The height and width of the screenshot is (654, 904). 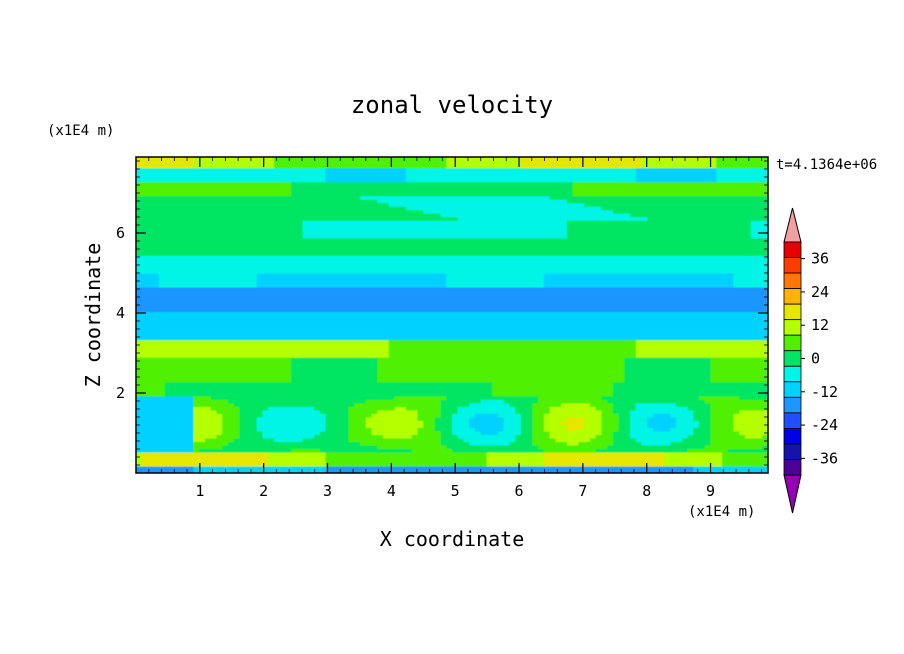 What do you see at coordinates (792, 225) in the screenshot?
I see `colorbar-over-arrow` at bounding box center [792, 225].